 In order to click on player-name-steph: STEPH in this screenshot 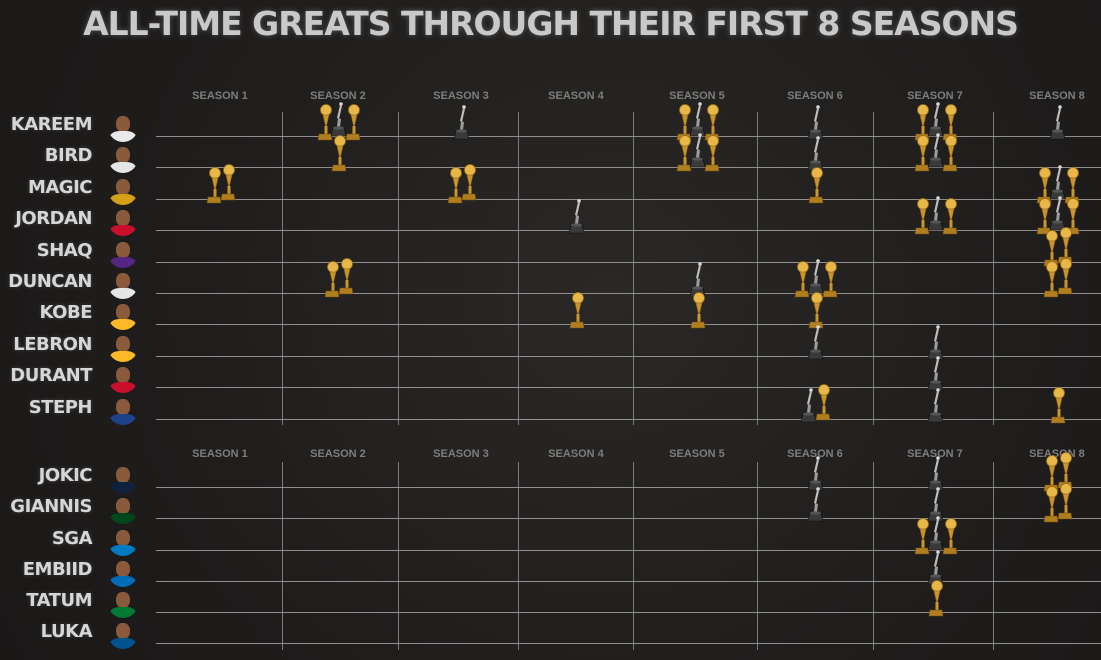, I will do `click(60, 407)`.